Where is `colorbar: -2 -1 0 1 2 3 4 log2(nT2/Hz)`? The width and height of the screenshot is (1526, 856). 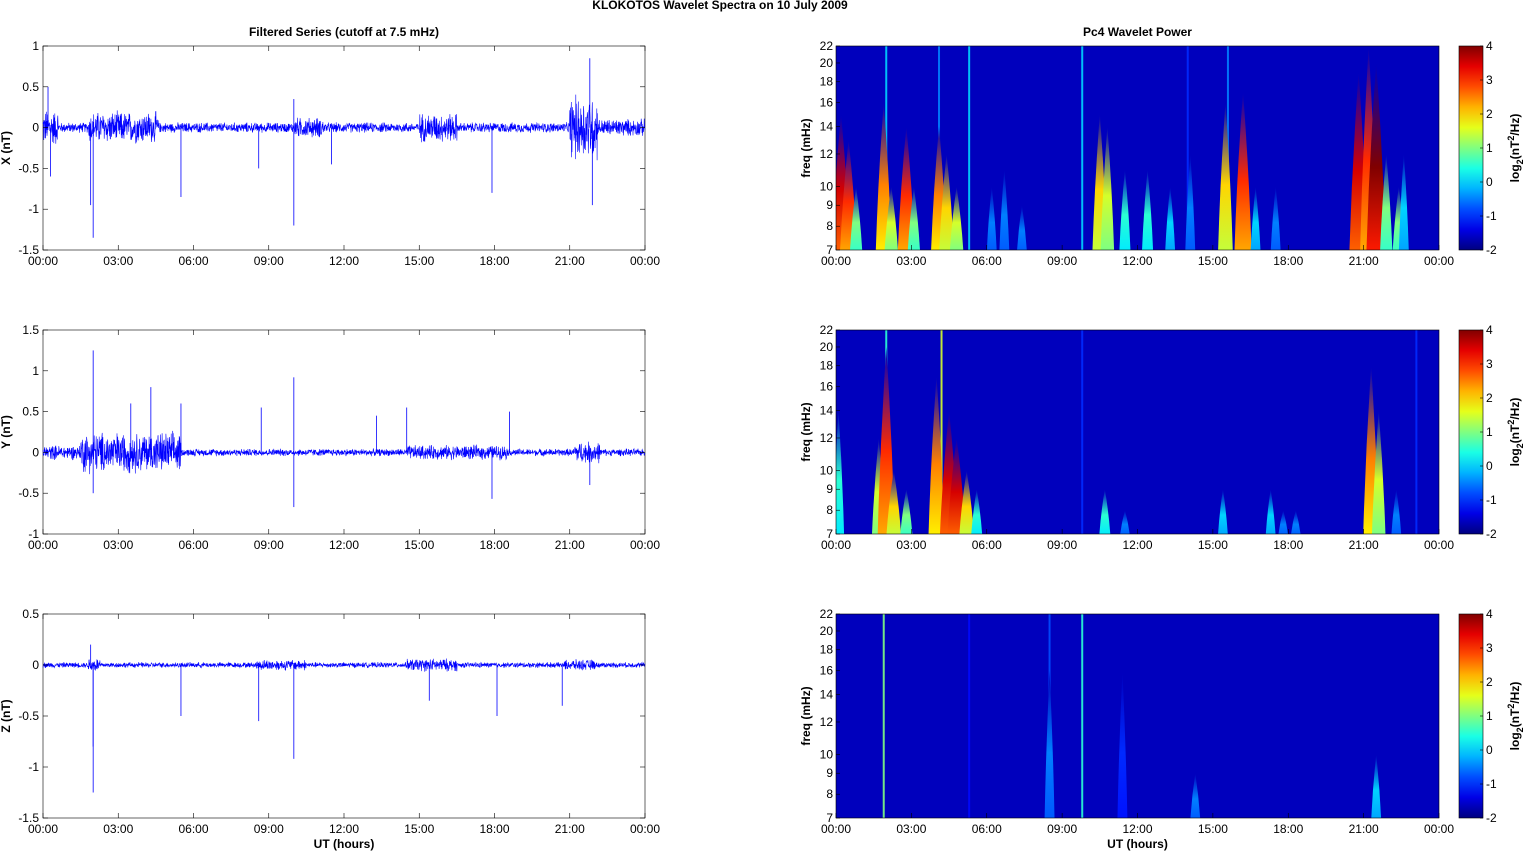
colorbar: -2 -1 0 1 2 3 4 log2(nT2/Hz) is located at coordinates (1491, 432).